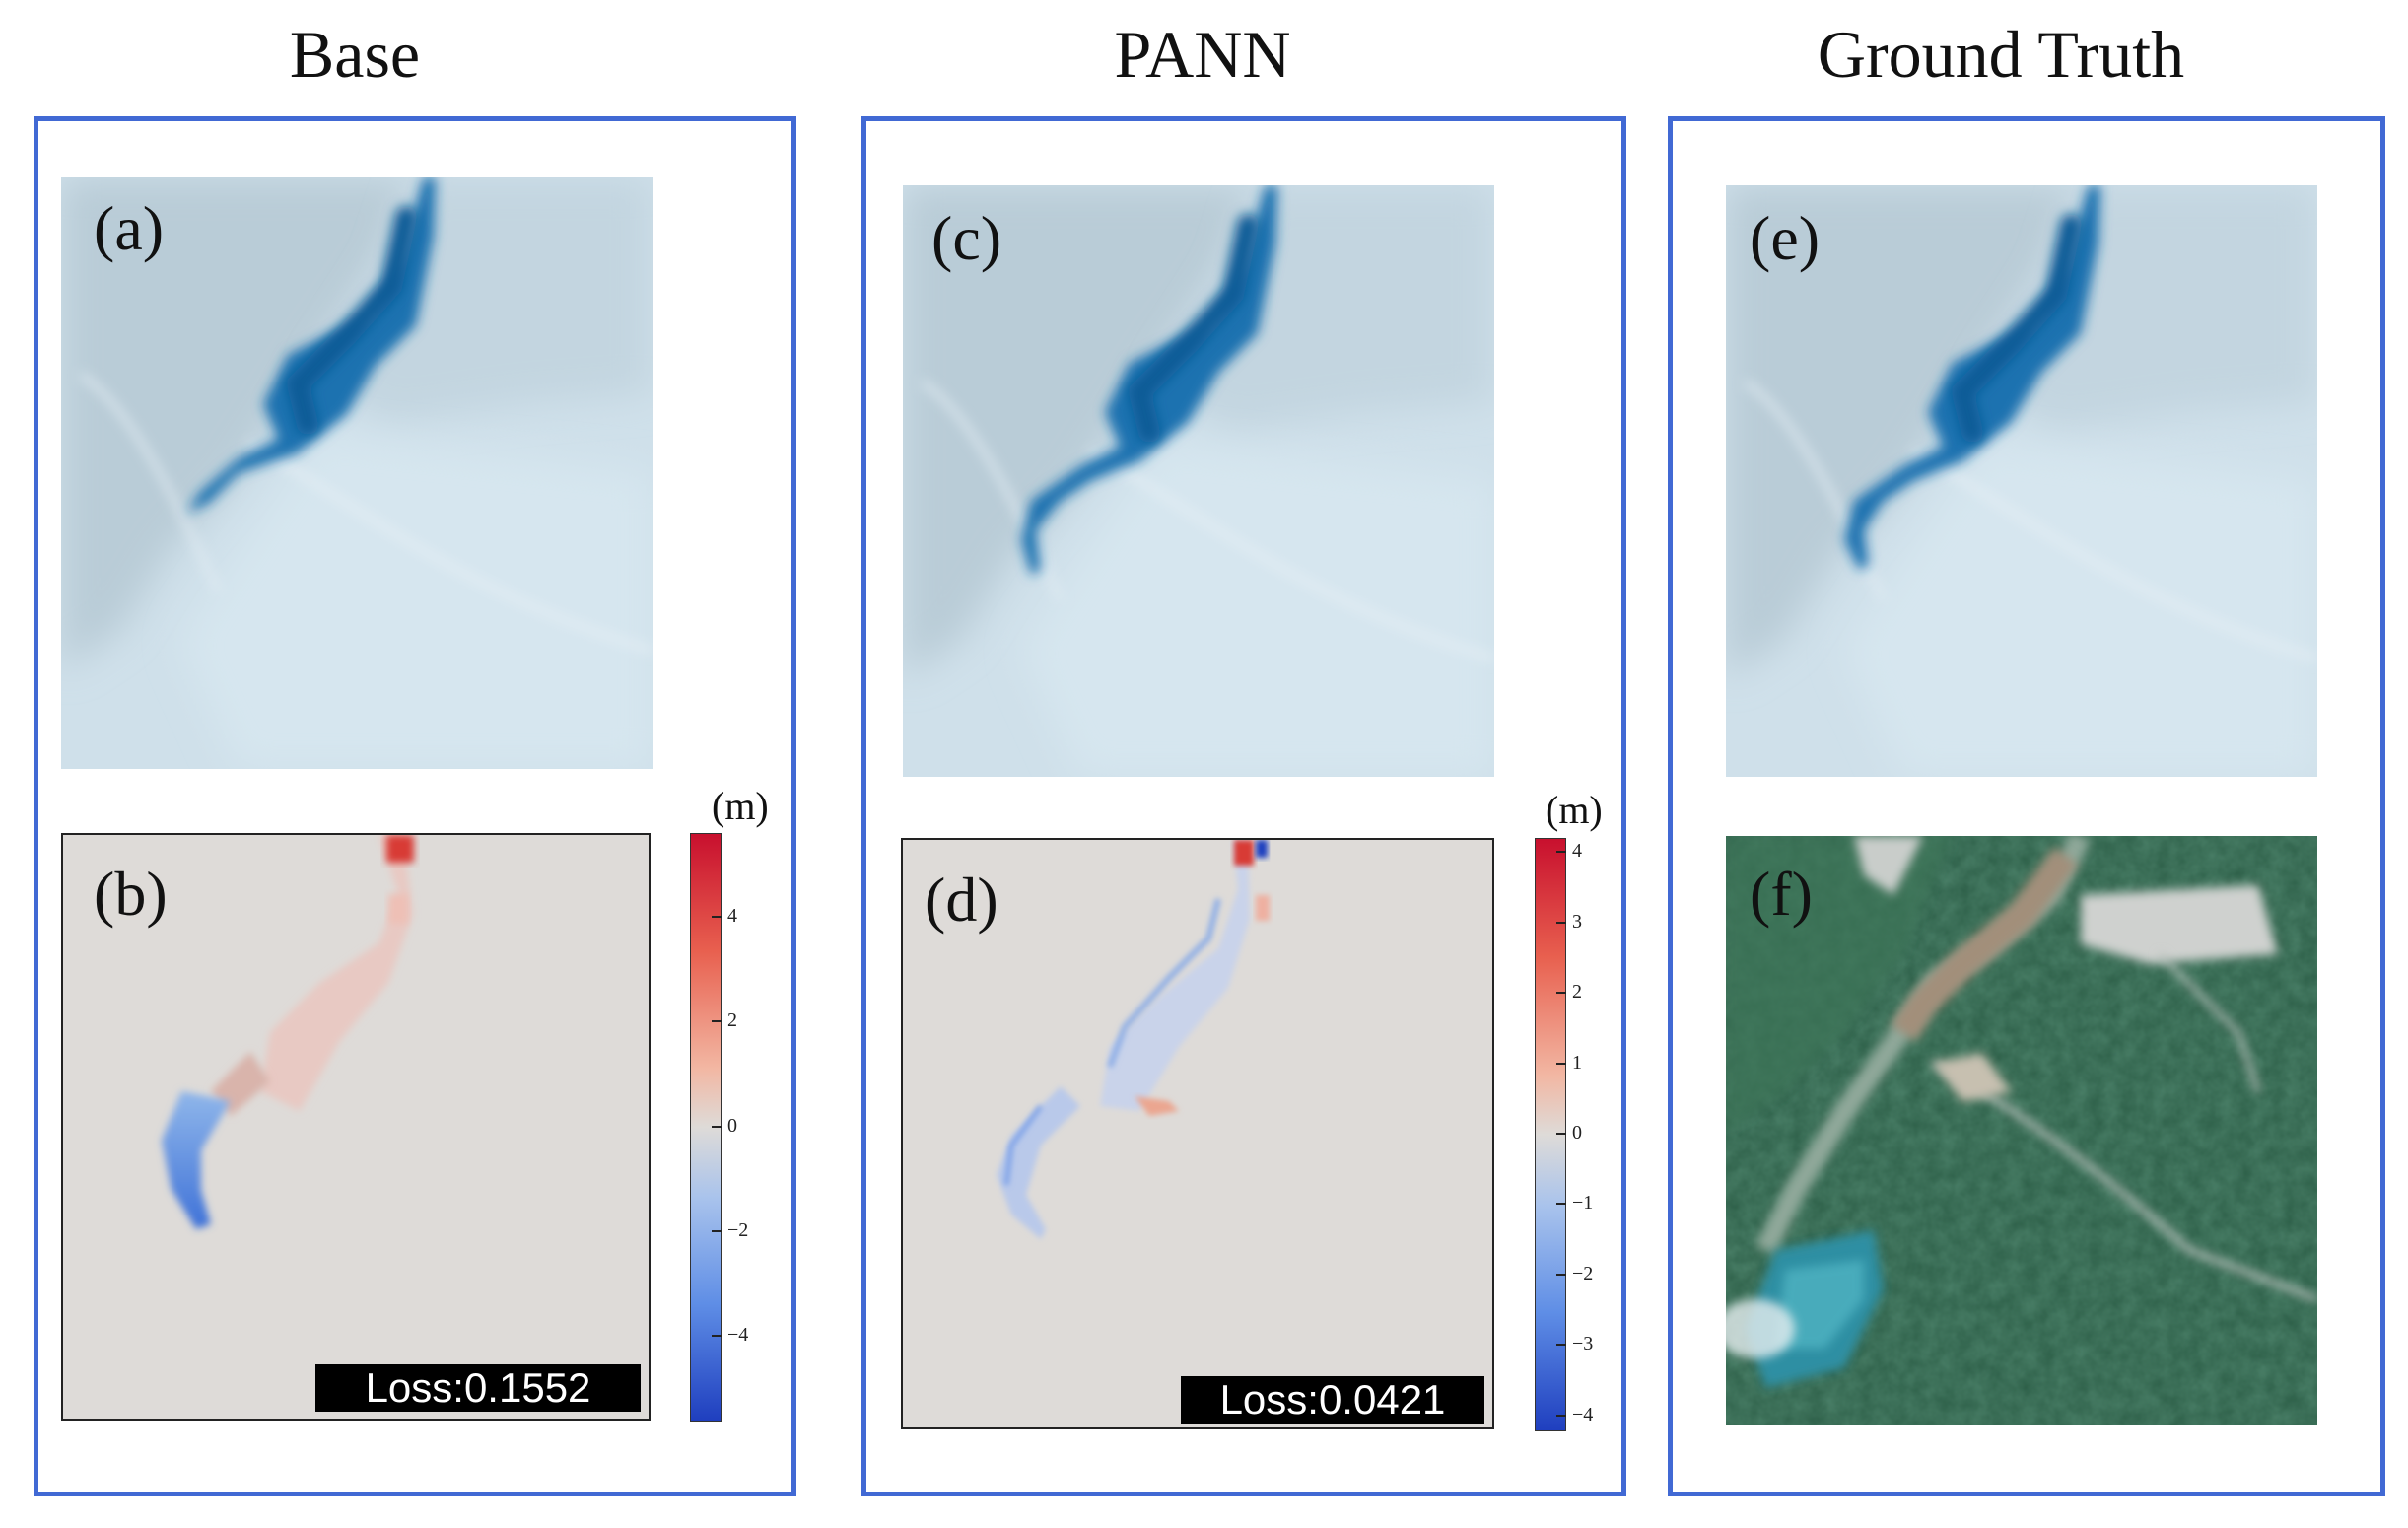 The image size is (2408, 1528). Describe the element at coordinates (1583, 1344) in the screenshot. I see `colorbar-tick-label: −3` at that location.